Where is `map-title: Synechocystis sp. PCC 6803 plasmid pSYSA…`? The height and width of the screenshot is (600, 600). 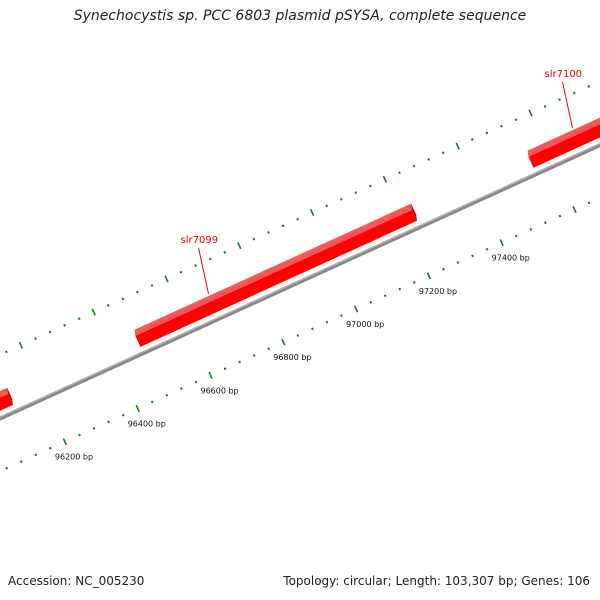
map-title: Synechocystis sp. PCC 6803 plasmid pSYSA… is located at coordinates (300, 16).